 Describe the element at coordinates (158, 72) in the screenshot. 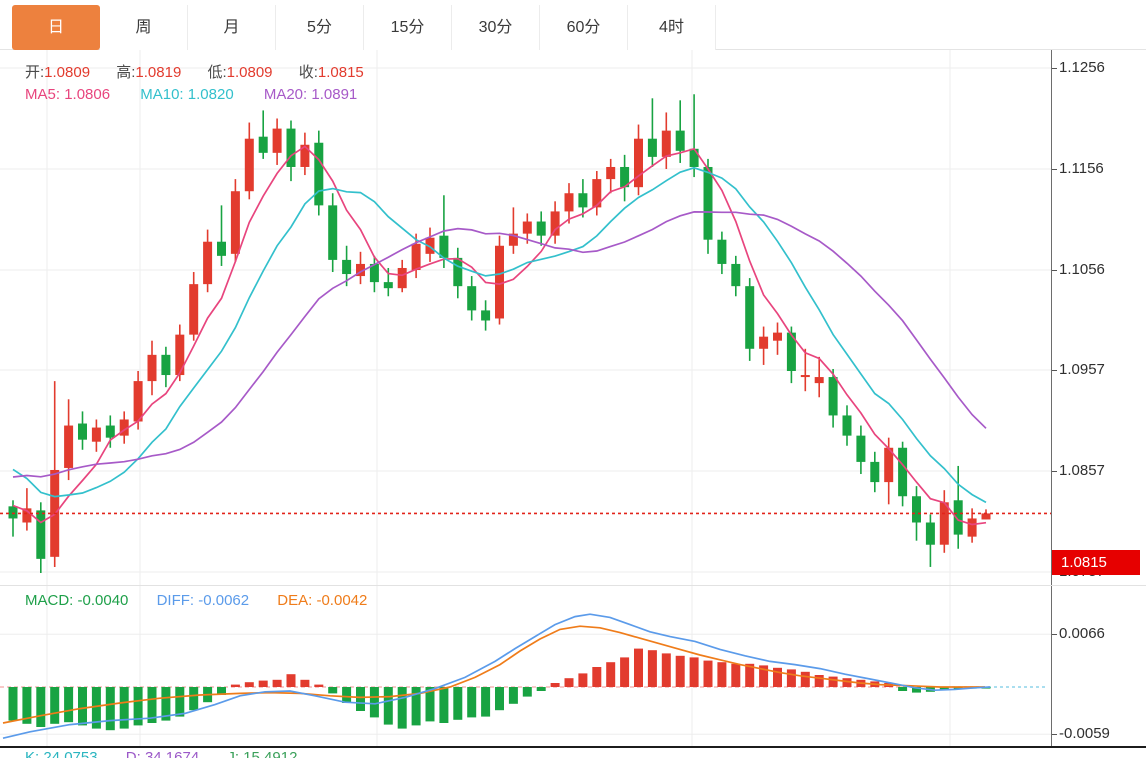

I see `high-value: 1.0819` at that location.